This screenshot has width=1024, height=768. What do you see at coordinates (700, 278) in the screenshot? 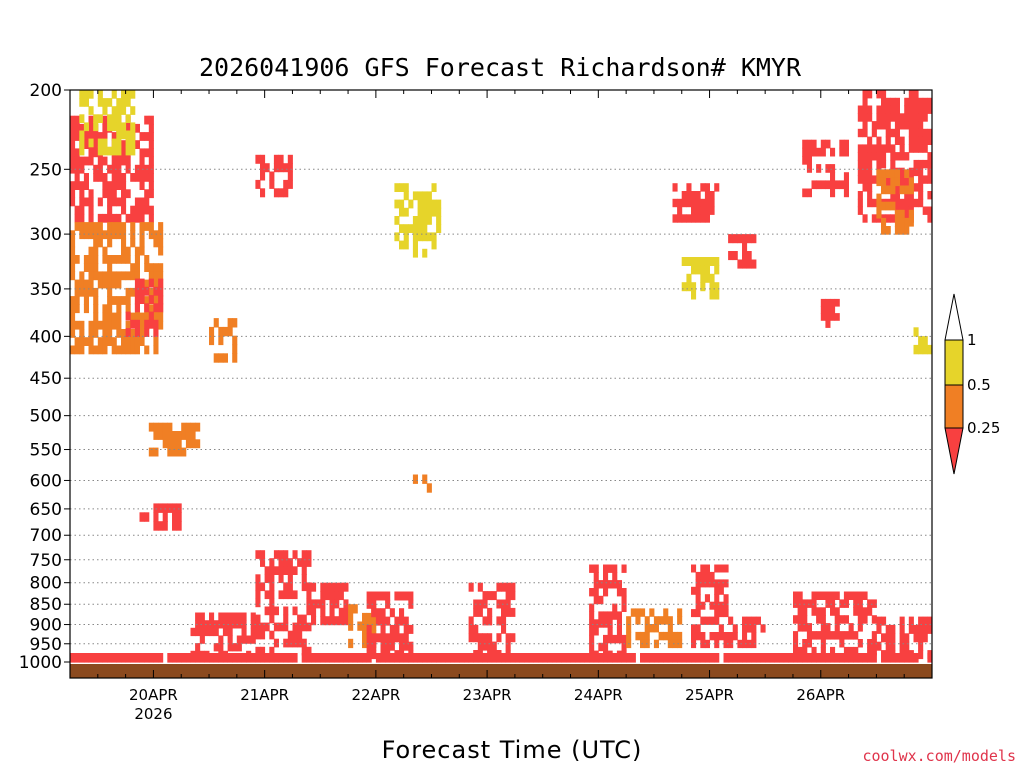
I see `ri-region` at bounding box center [700, 278].